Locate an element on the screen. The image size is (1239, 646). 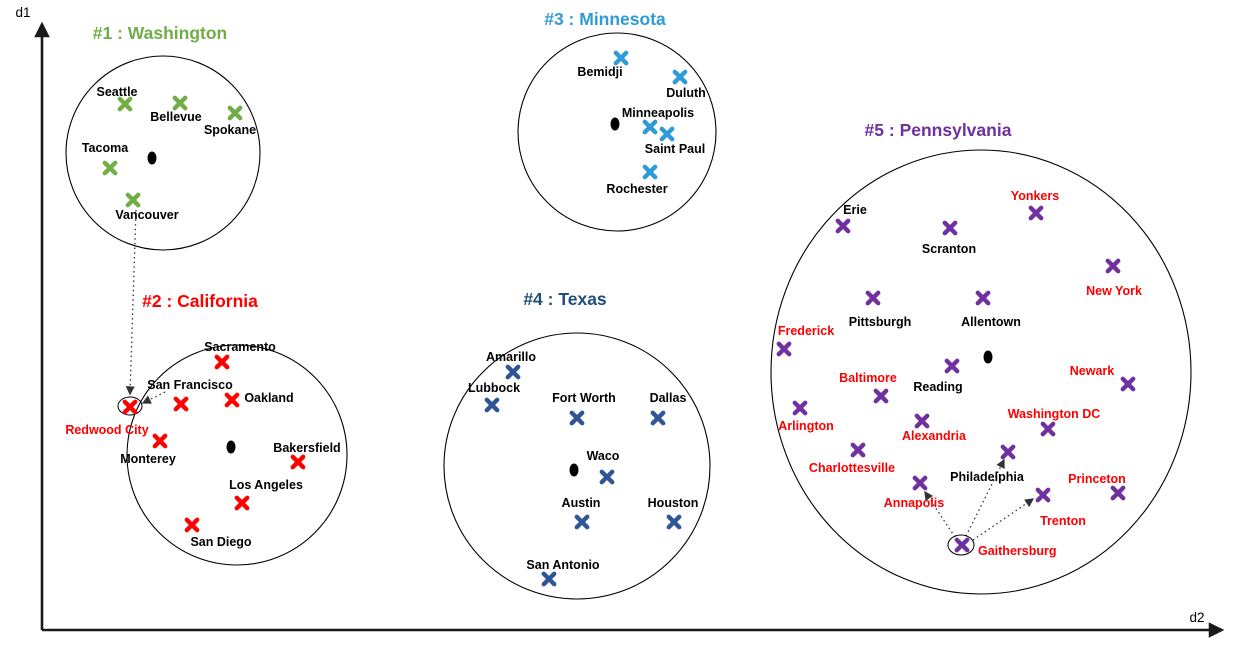
city-marker-redwood-city is located at coordinates (130, 407).